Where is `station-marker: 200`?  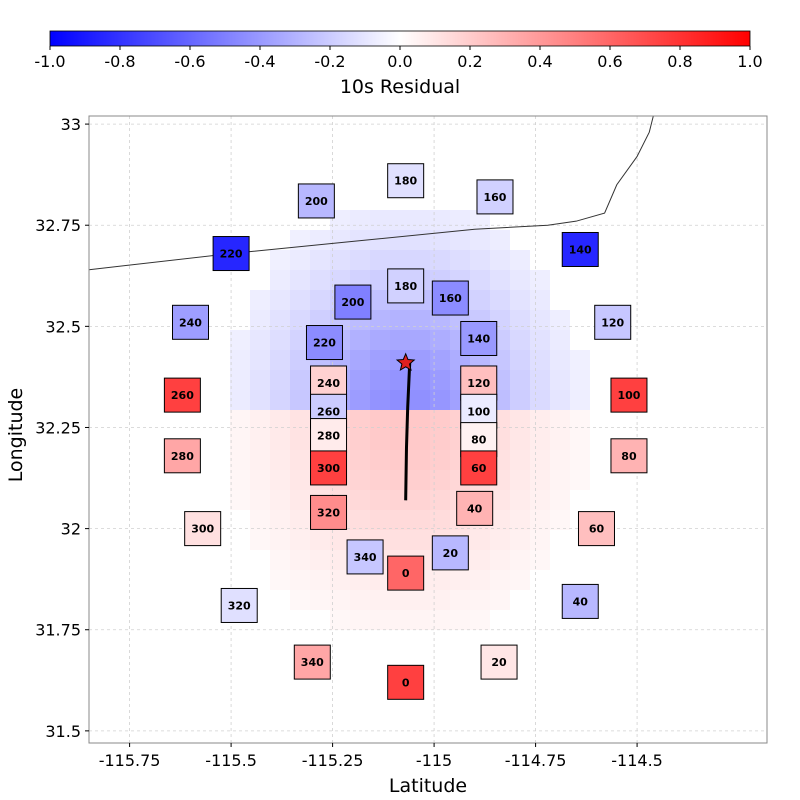
station-marker: 200 is located at coordinates (353, 302).